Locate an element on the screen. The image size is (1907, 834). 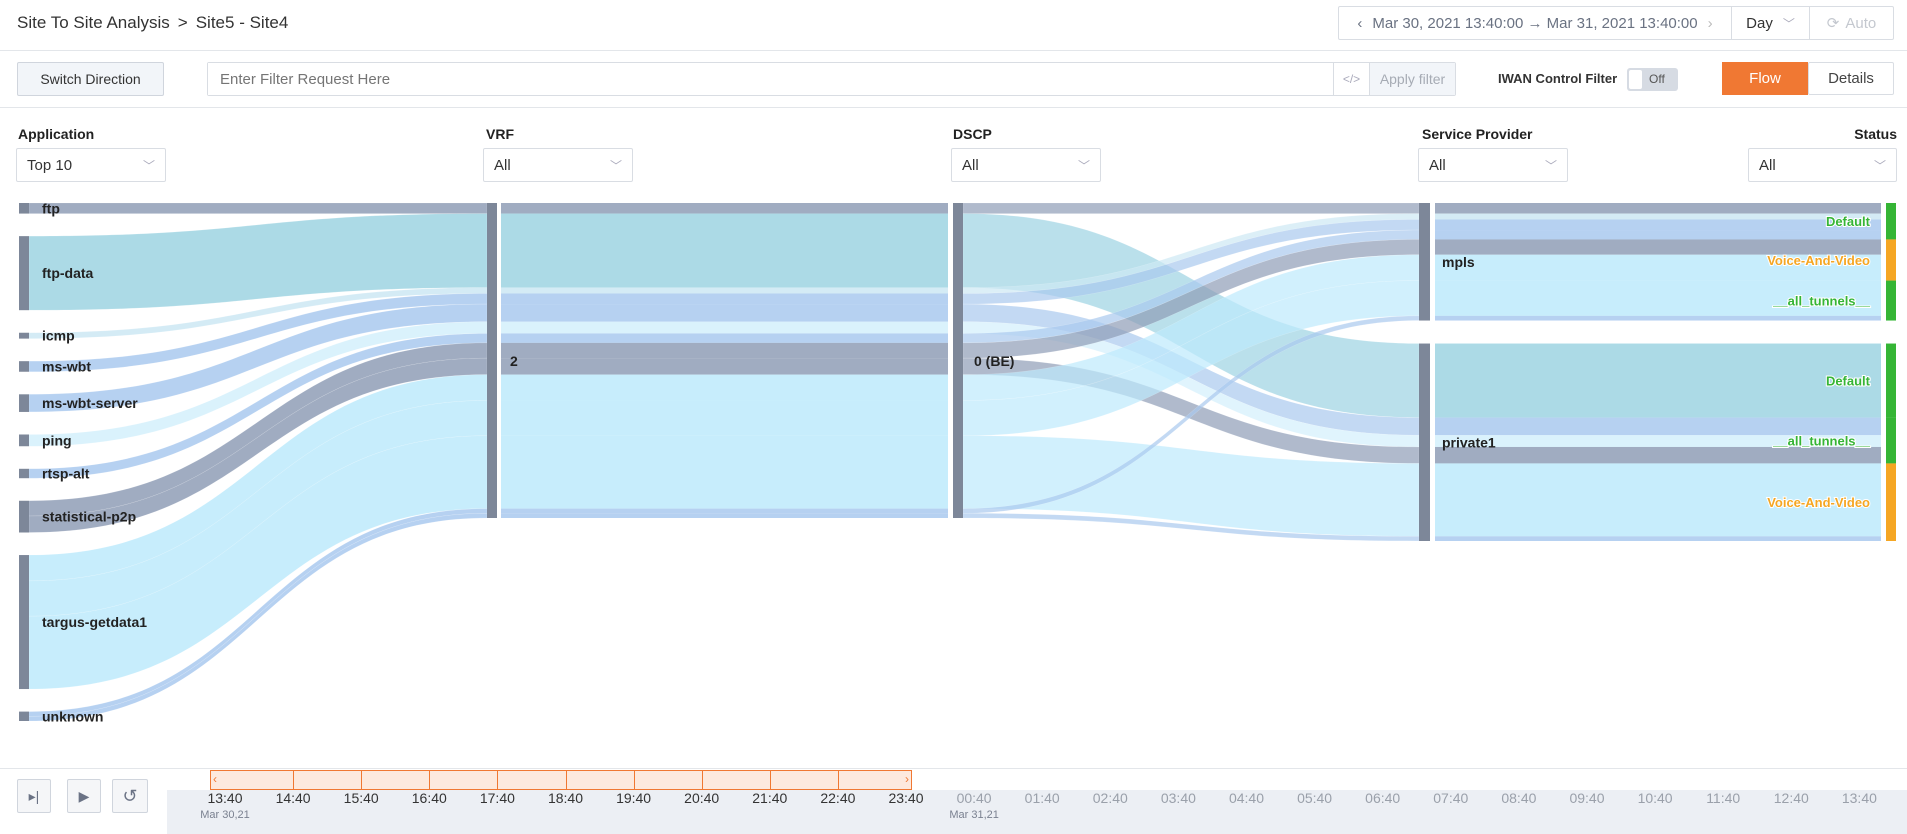
iwan-control-filter-label: IWAN Control Filter is located at coordinates (1558, 78).